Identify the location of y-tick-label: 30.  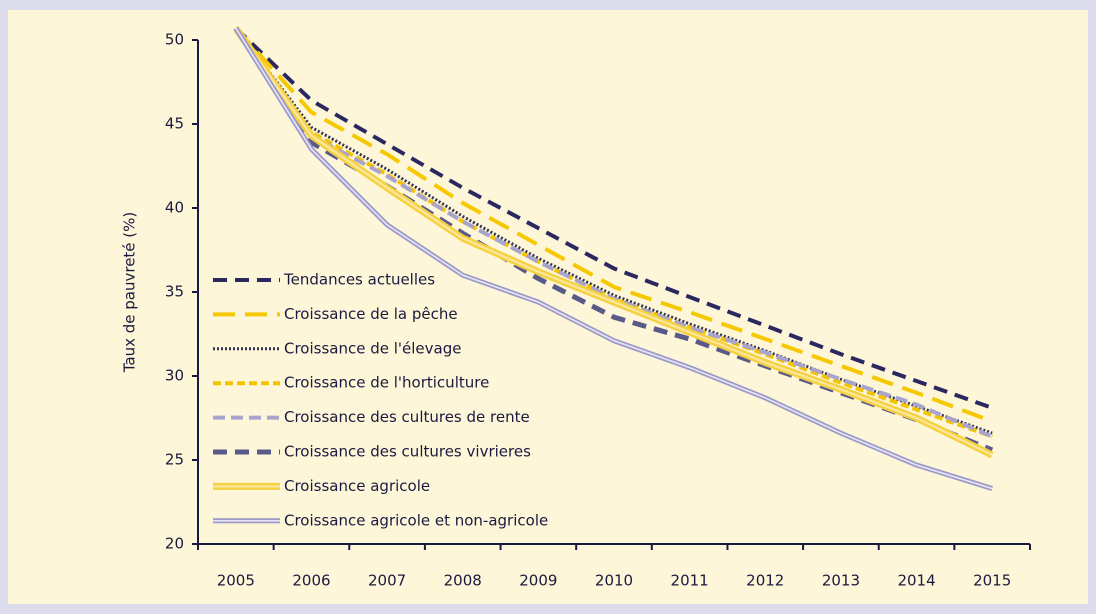
(174, 376).